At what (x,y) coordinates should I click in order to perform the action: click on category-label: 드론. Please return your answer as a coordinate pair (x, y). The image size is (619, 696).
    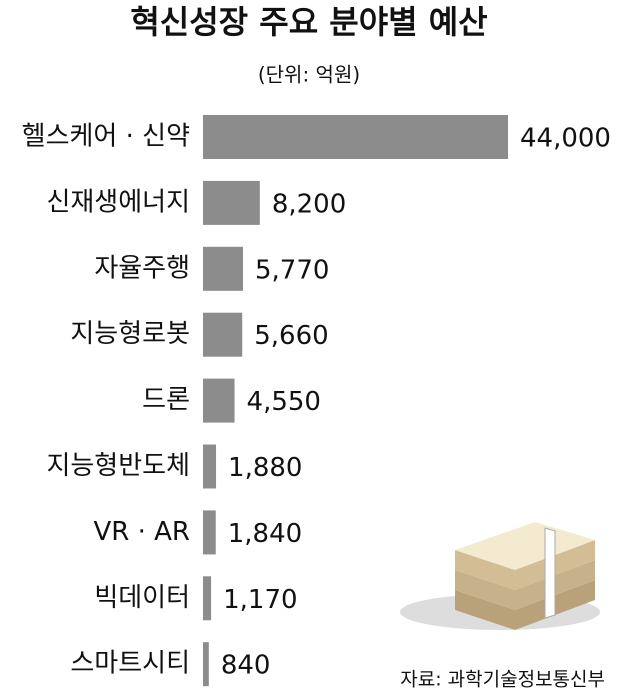
    Looking at the image, I should click on (166, 400).